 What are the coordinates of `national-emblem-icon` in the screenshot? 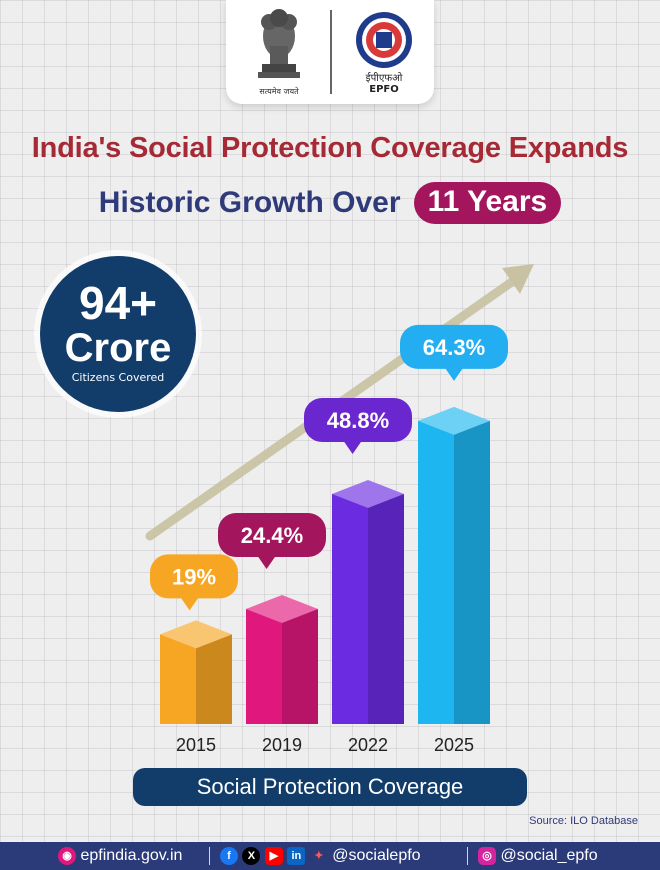 It's located at (279, 43).